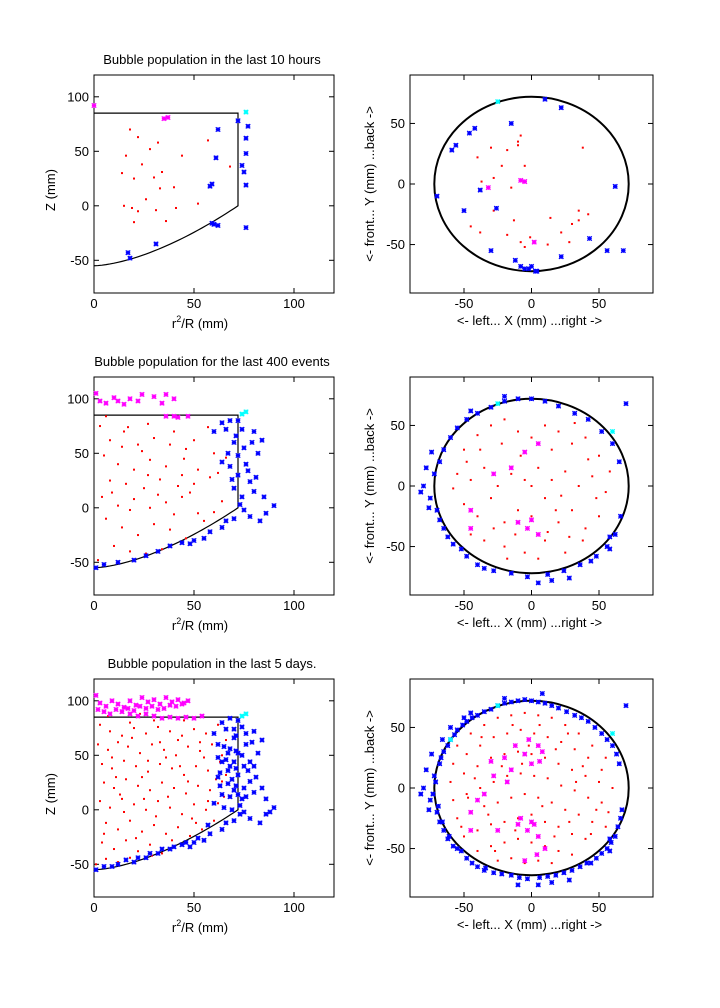  Describe the element at coordinates (294, 605) in the screenshot. I see `x-tick-label: 100` at that location.